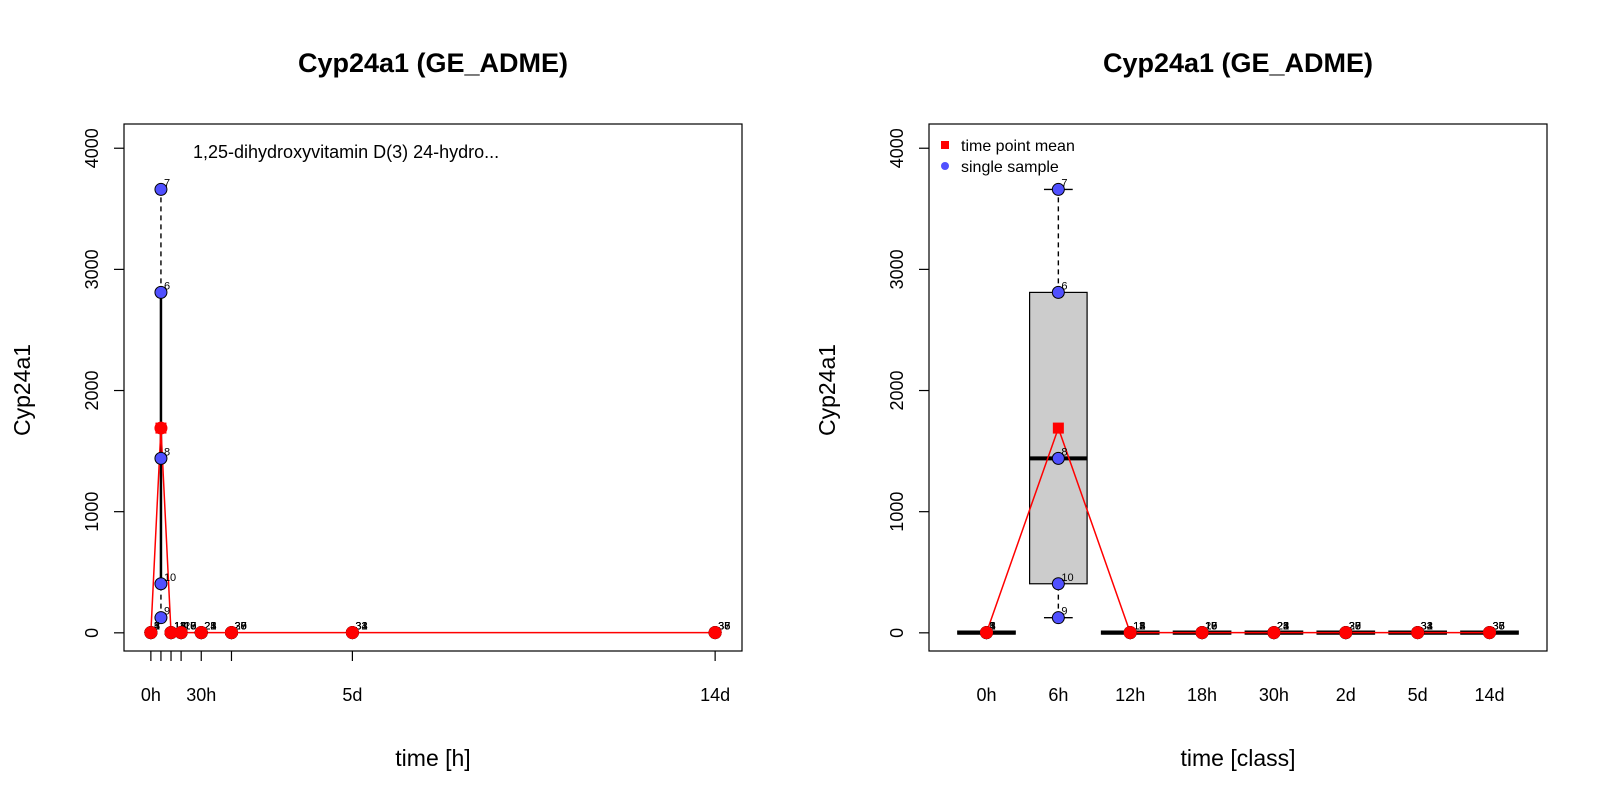  Describe the element at coordinates (167, 612) in the screenshot. I see `left-sample-label: 9` at that location.